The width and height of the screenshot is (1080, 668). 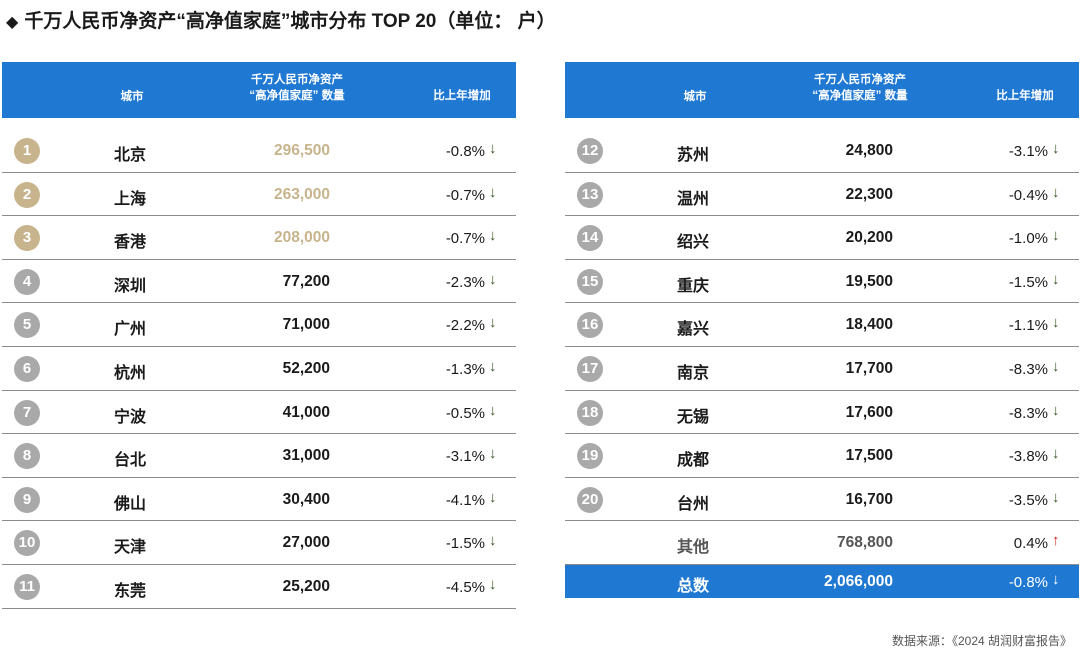 I want to click on table-row: 14 绍兴 20,200 -1.0% ↓, so click(x=822, y=238).